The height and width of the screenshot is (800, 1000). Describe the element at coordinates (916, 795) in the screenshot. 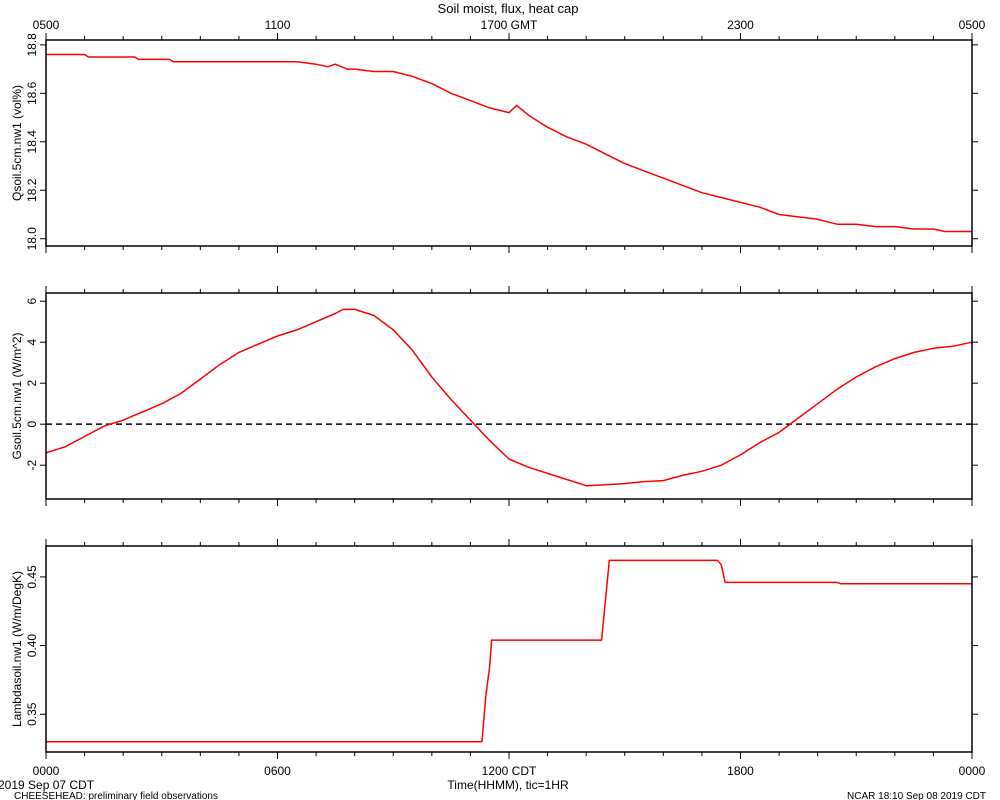

I see `footer-credit: NCAR 18:10 Sep 08 2019 CDT` at that location.